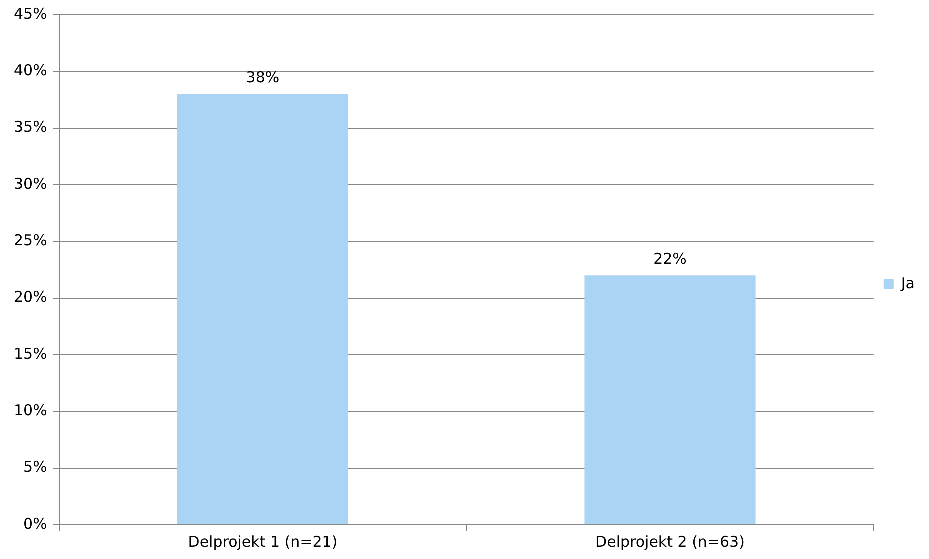 This screenshot has height=559, width=929. What do you see at coordinates (31, 241) in the screenshot?
I see `y-tick-label: 25%` at bounding box center [31, 241].